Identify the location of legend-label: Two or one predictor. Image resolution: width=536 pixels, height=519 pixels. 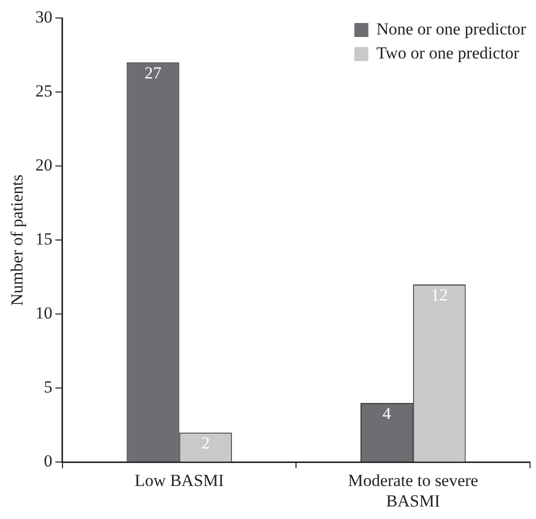
(448, 52).